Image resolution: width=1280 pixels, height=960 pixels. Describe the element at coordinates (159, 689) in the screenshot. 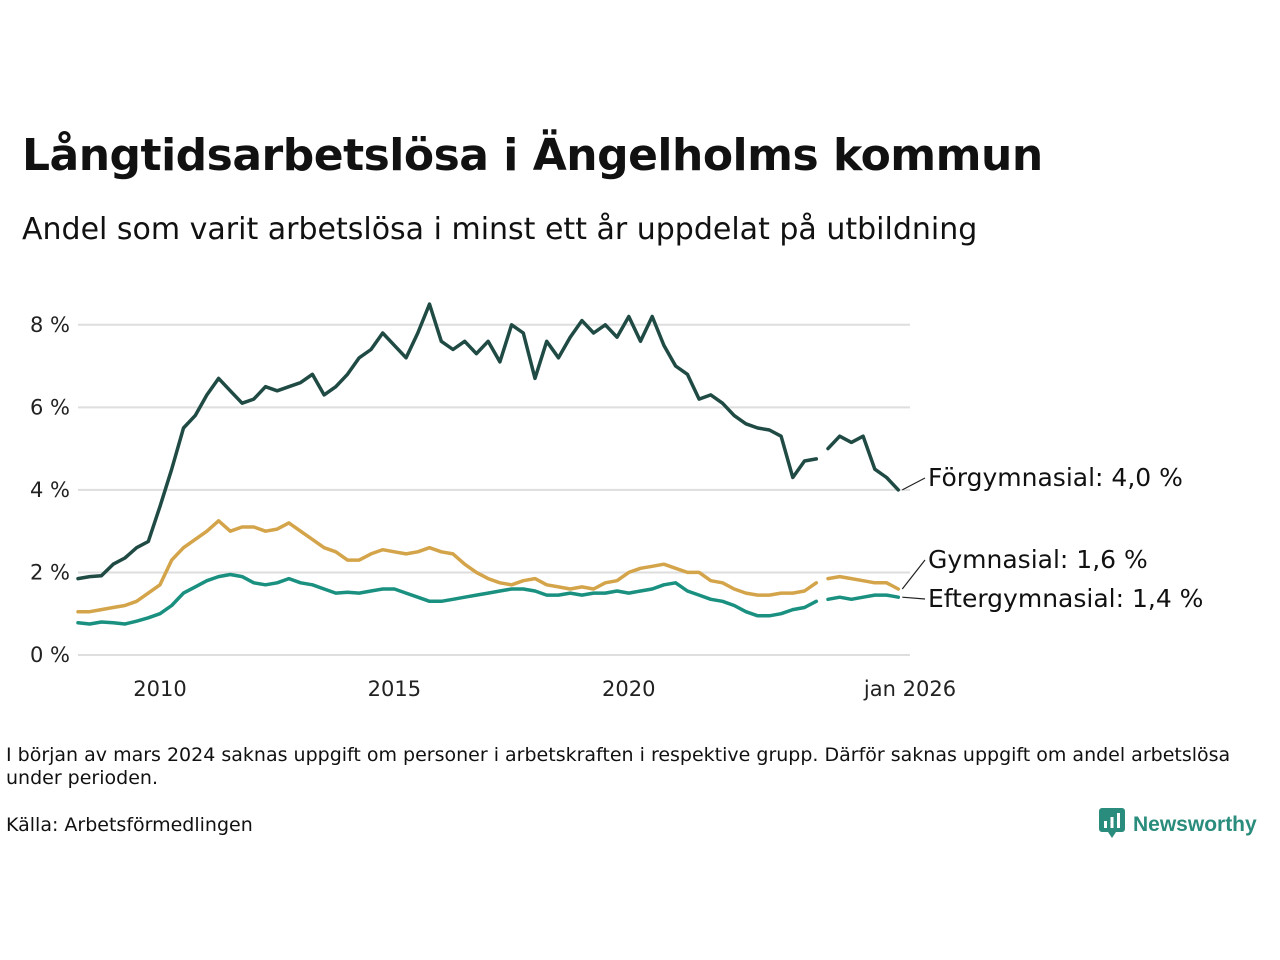

I see `x-tick-label: 2010` at that location.